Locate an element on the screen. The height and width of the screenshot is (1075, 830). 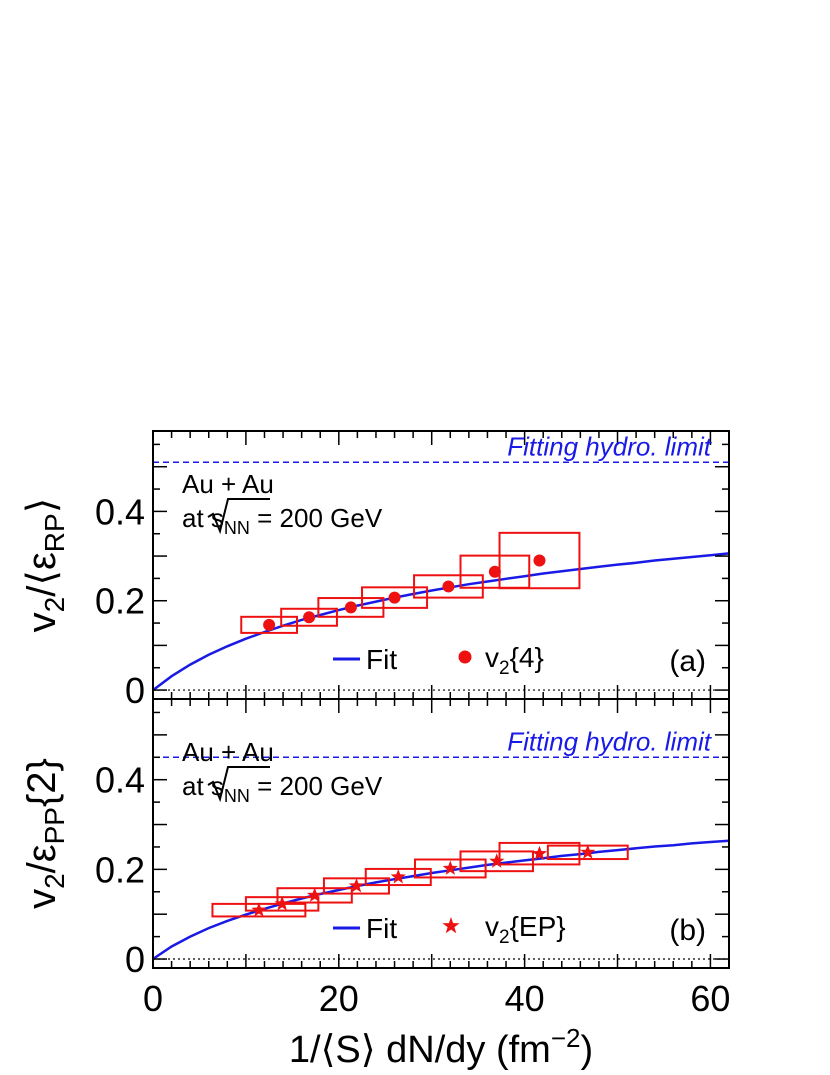
panel-a-energy-text: at sNN = 200 GeV is located at coordinates (282, 520).